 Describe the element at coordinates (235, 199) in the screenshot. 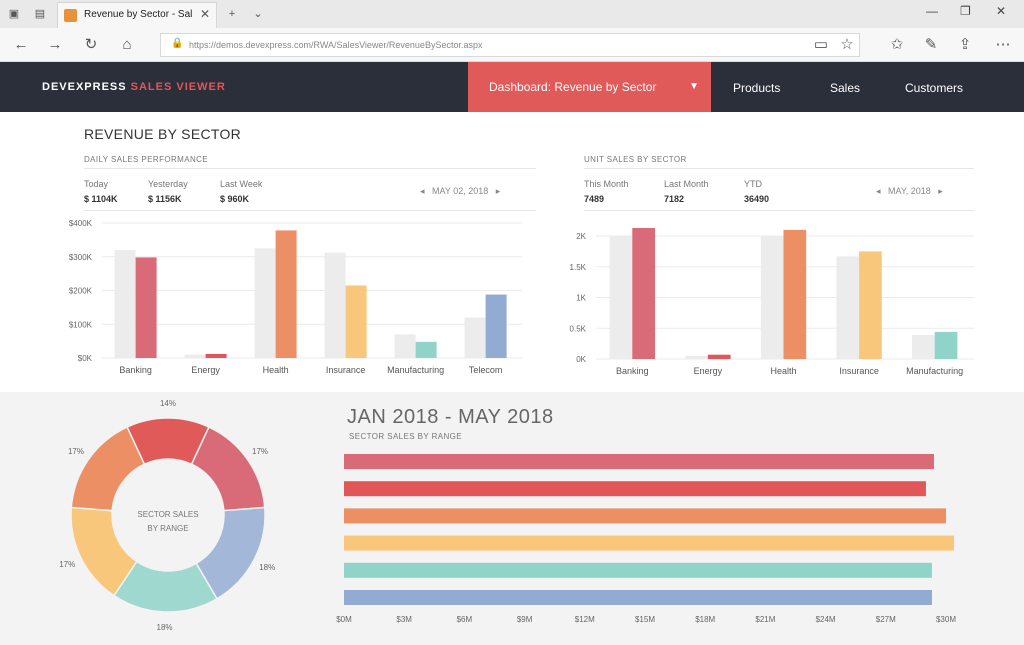

I see `kpi-lastweek-value: $ 960K` at that location.